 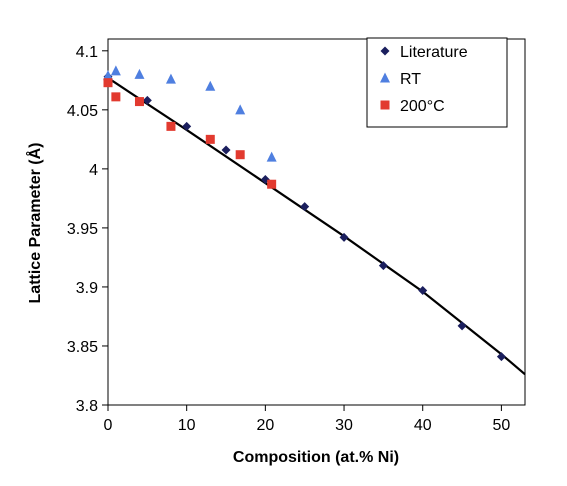 What do you see at coordinates (108, 425) in the screenshot?
I see `x-tick-label: 0` at bounding box center [108, 425].